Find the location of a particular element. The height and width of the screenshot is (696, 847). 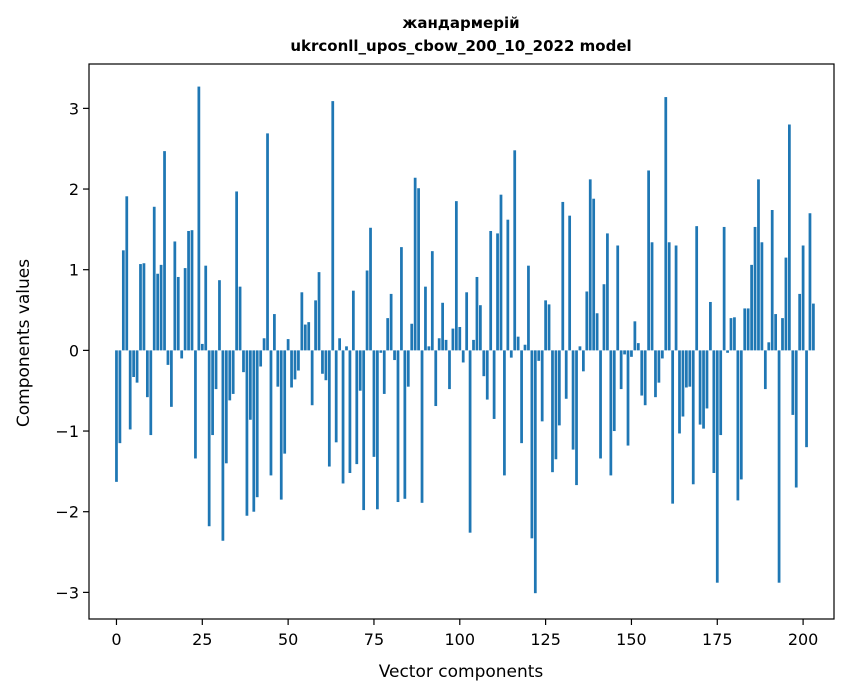

x-tick-label: 175 is located at coordinates (717, 639).